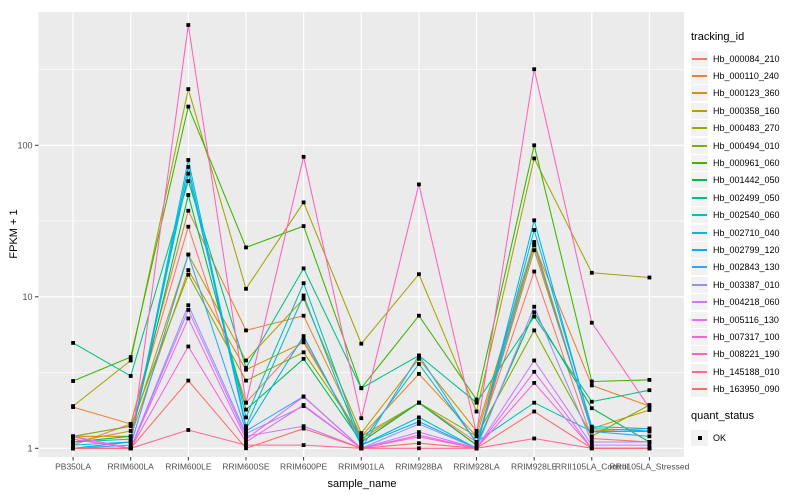  What do you see at coordinates (14, 234) in the screenshot?
I see `y-axis-title: FPKM + 1` at bounding box center [14, 234].